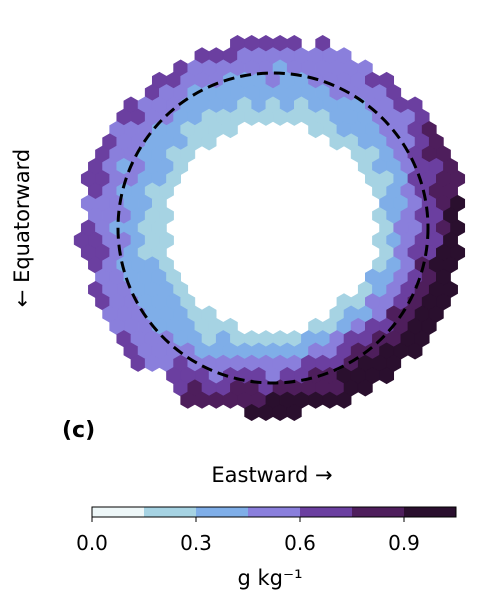 The width and height of the screenshot is (481, 595). I want to click on panel-label: (c), so click(78, 430).